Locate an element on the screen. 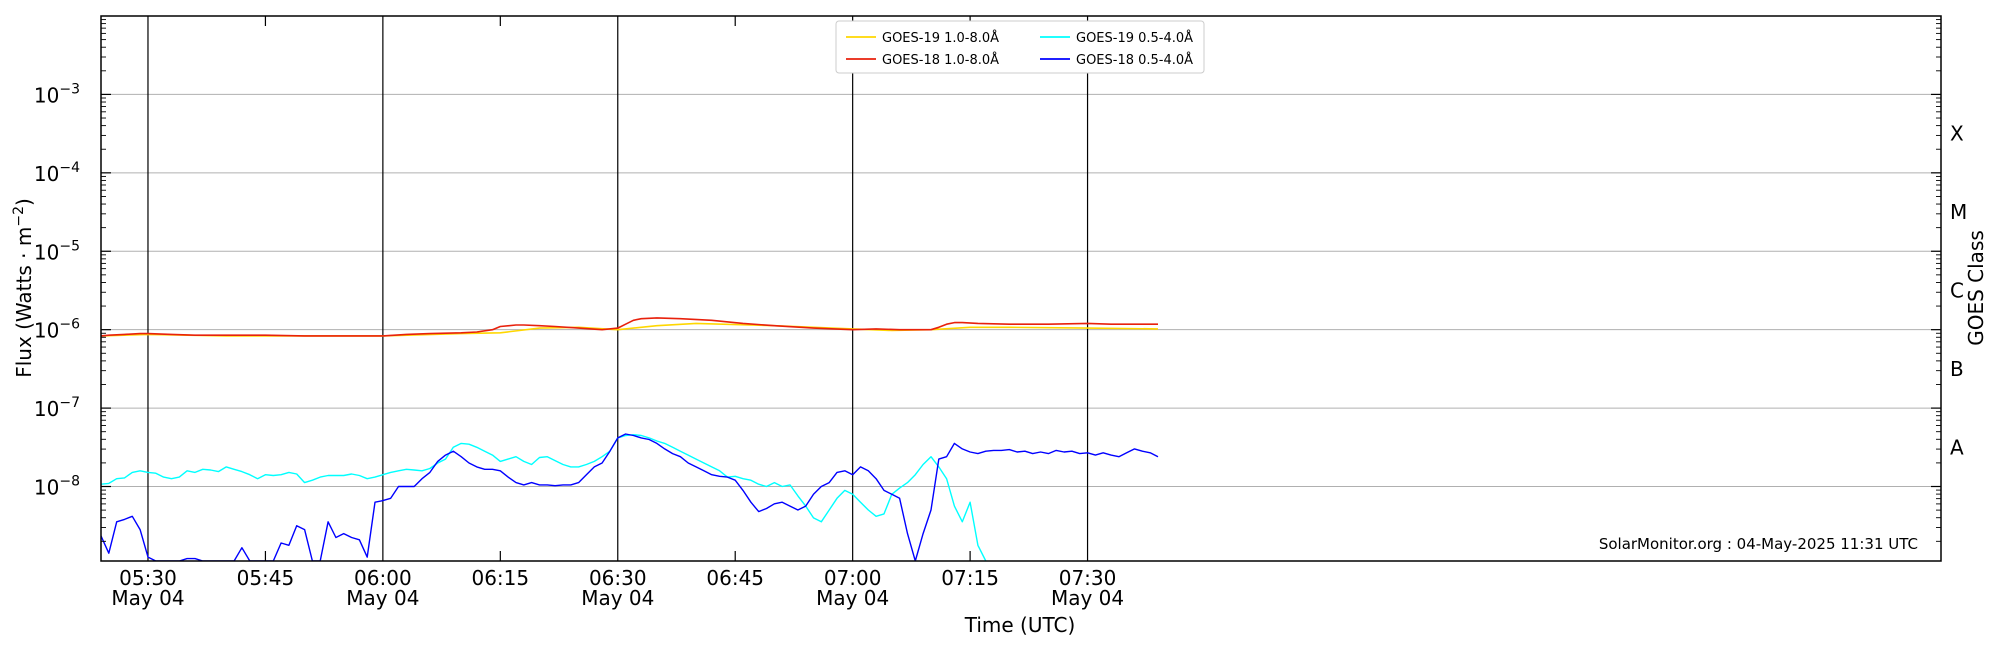  x-tick-label: 07:00 is located at coordinates (853, 578).